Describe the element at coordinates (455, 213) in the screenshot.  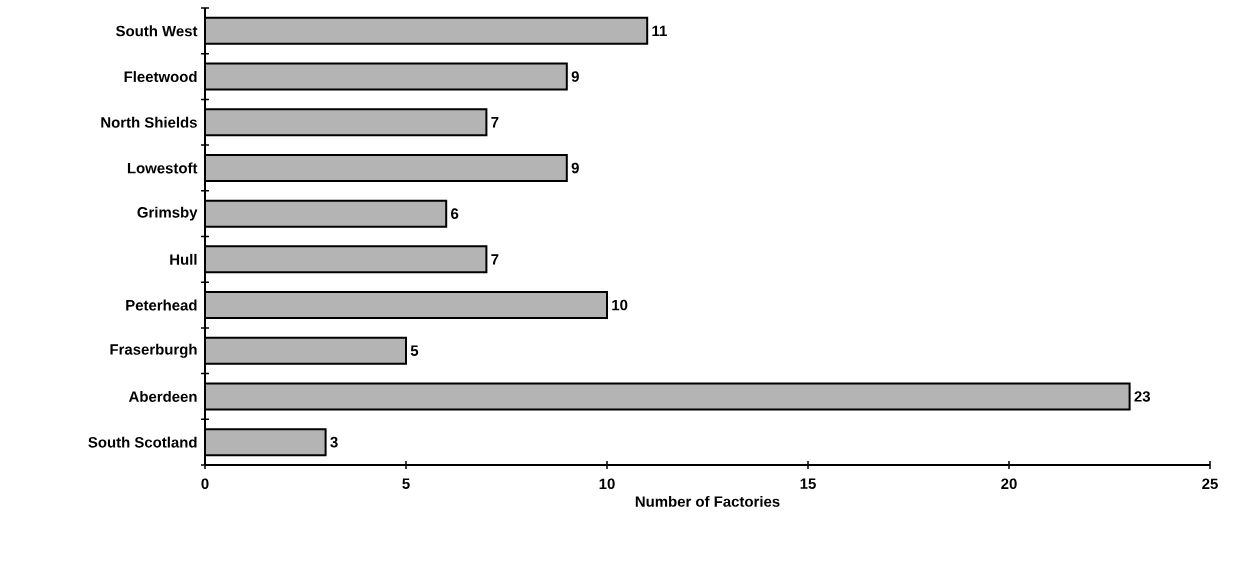
I see `data-label: 6` at that location.